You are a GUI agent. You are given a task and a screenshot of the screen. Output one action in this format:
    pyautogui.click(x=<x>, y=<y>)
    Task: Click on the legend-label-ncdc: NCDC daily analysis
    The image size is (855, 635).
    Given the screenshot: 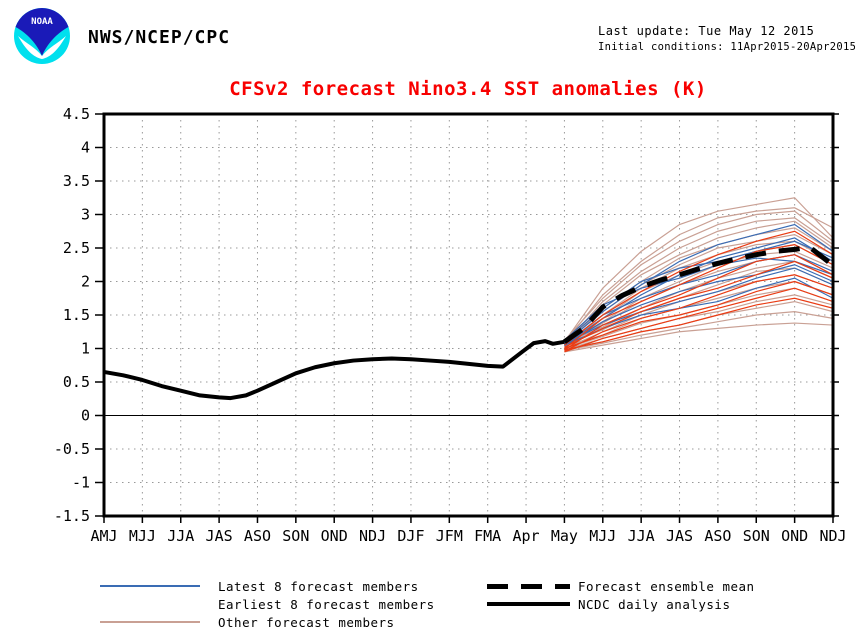 What is the action you would take?
    pyautogui.click(x=654, y=604)
    